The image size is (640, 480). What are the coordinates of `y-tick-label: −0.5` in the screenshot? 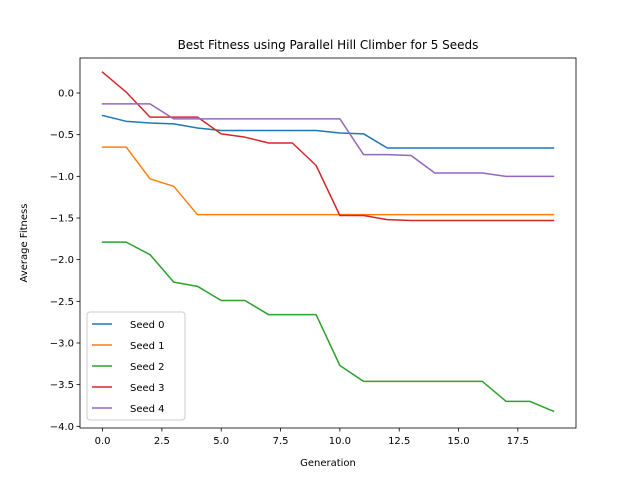 It's located at (62, 135).